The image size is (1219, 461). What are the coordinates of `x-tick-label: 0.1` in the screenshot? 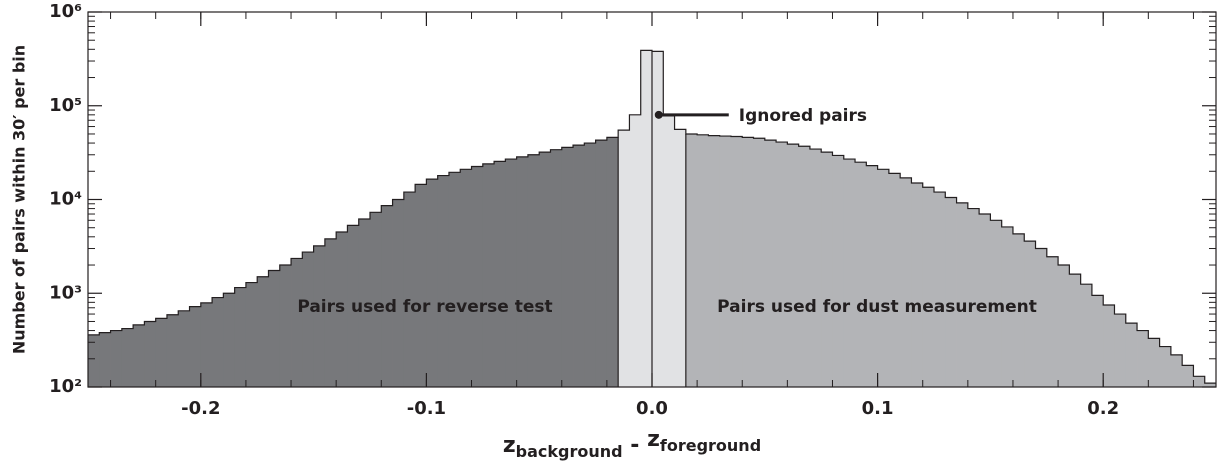 It's located at (878, 408).